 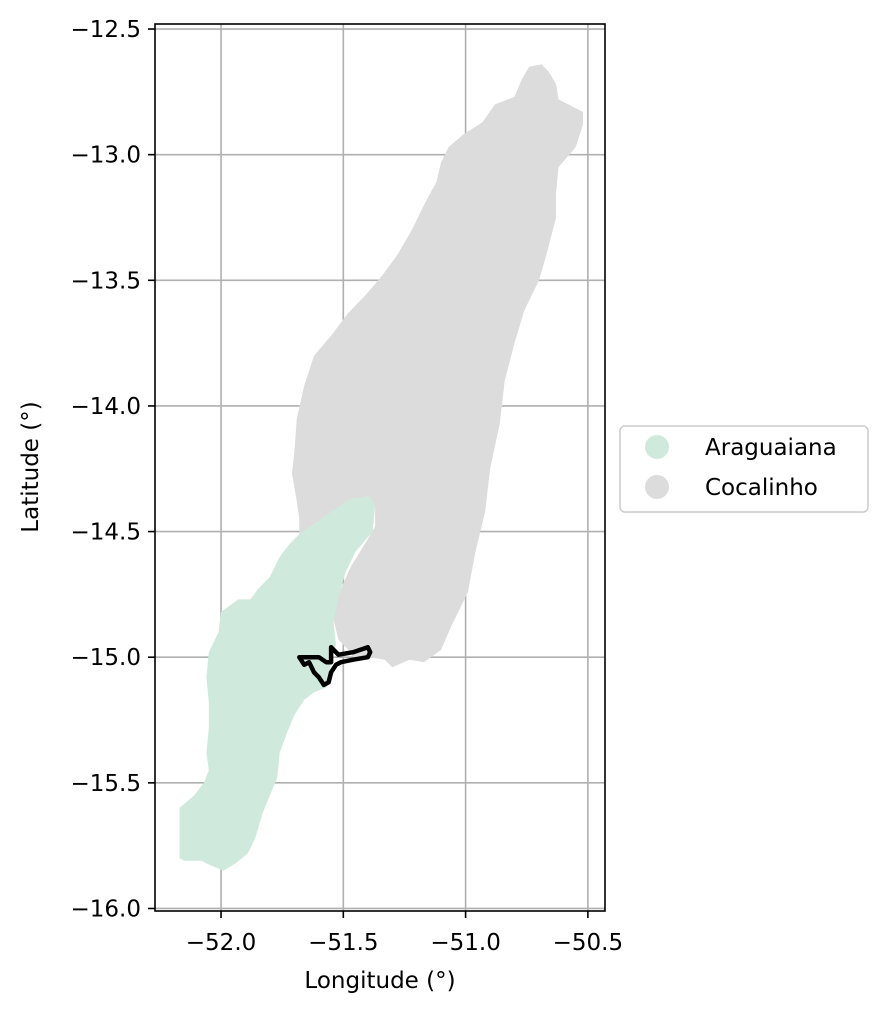 I want to click on y-tick-label-5: −15.0, so click(x=106, y=658).